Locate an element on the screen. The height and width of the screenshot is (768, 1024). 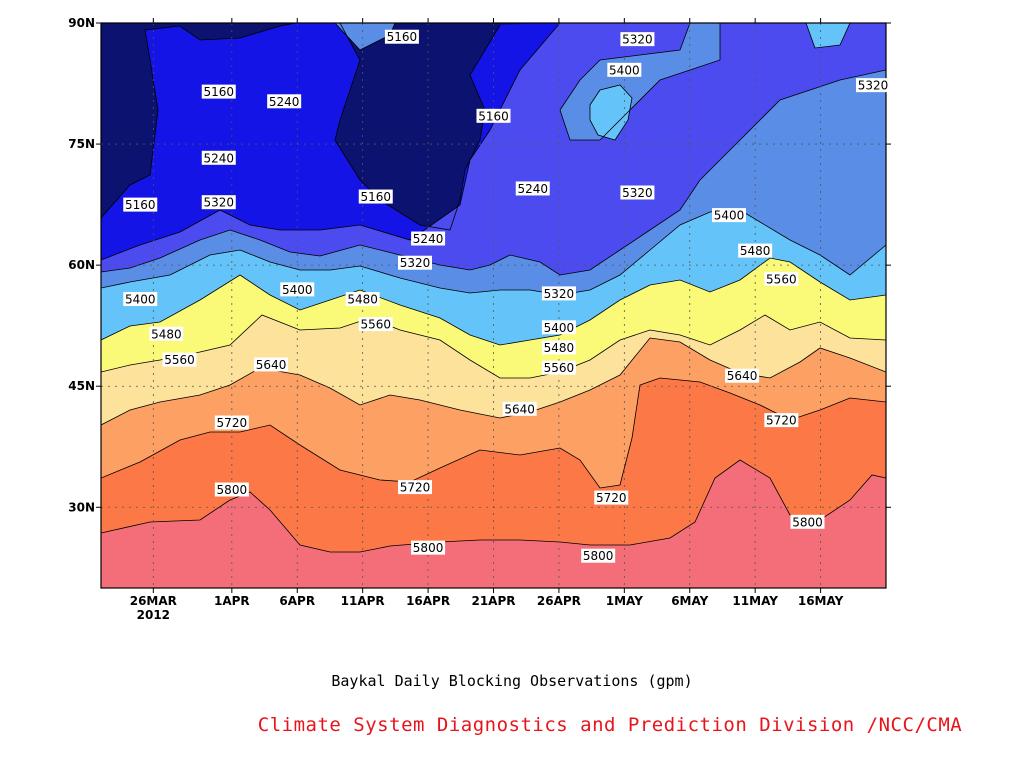
contour-label-5160: 5160 is located at coordinates (493, 115).